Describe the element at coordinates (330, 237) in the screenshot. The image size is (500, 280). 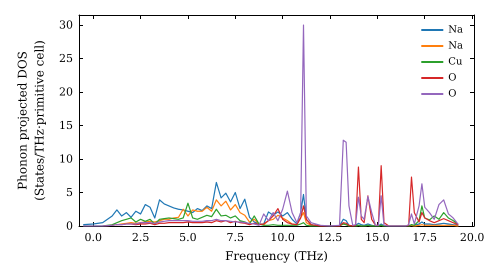
I see `x-tick-label: 12.5` at that location.